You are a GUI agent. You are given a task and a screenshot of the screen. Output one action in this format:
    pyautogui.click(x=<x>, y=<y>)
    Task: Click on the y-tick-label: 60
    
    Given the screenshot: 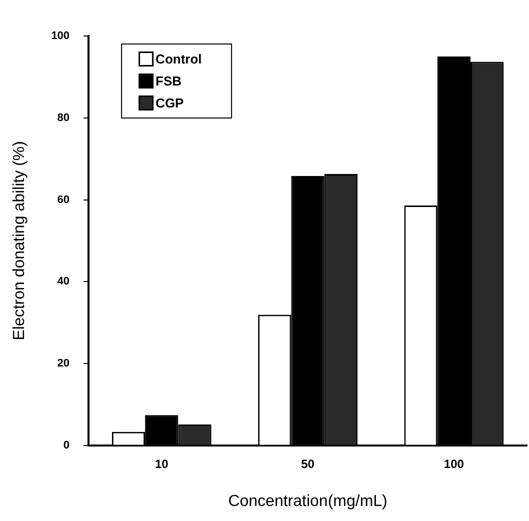 What is the action you would take?
    pyautogui.click(x=63, y=200)
    